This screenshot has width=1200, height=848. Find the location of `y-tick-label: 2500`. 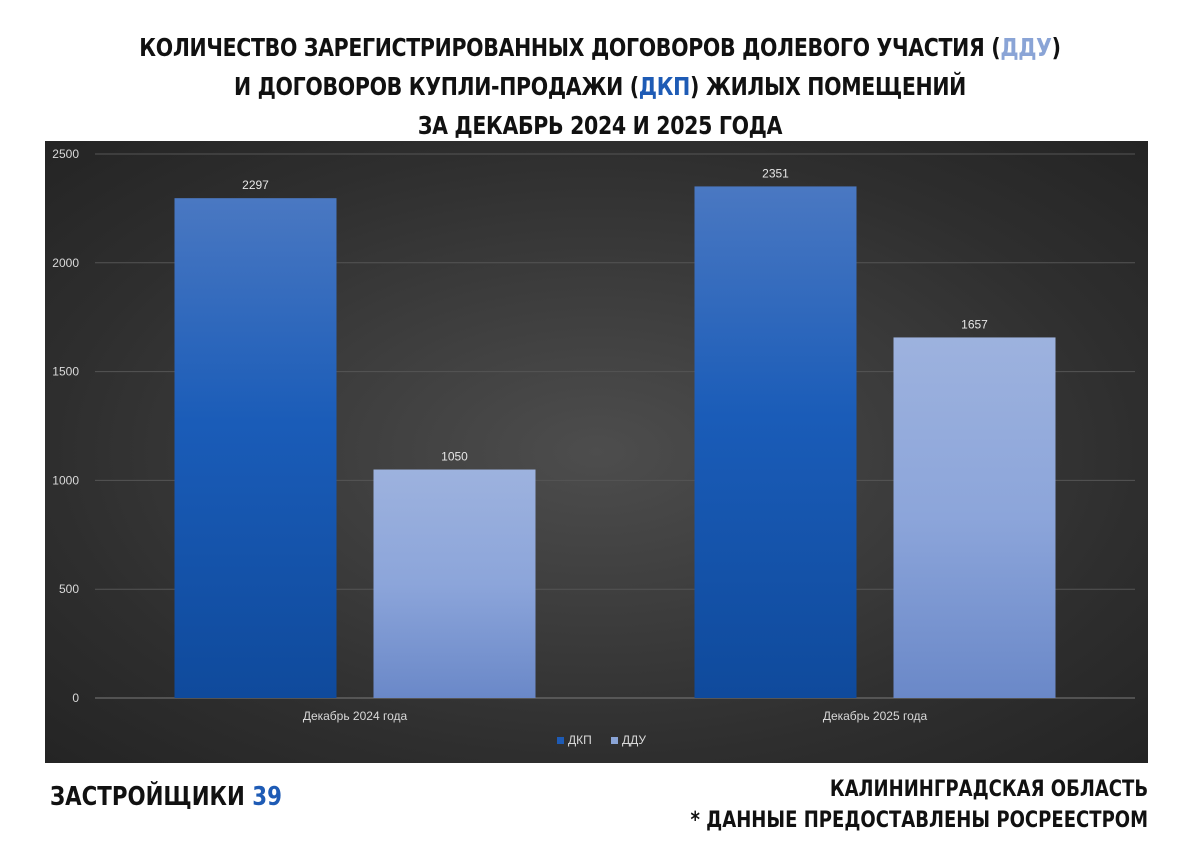

y-tick-label: 2500 is located at coordinates (65, 154).